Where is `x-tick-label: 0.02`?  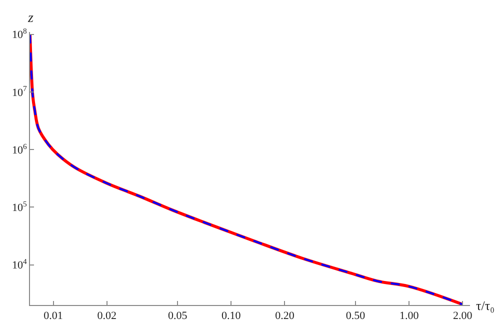
x-tick-label: 0.02 is located at coordinates (106, 316).